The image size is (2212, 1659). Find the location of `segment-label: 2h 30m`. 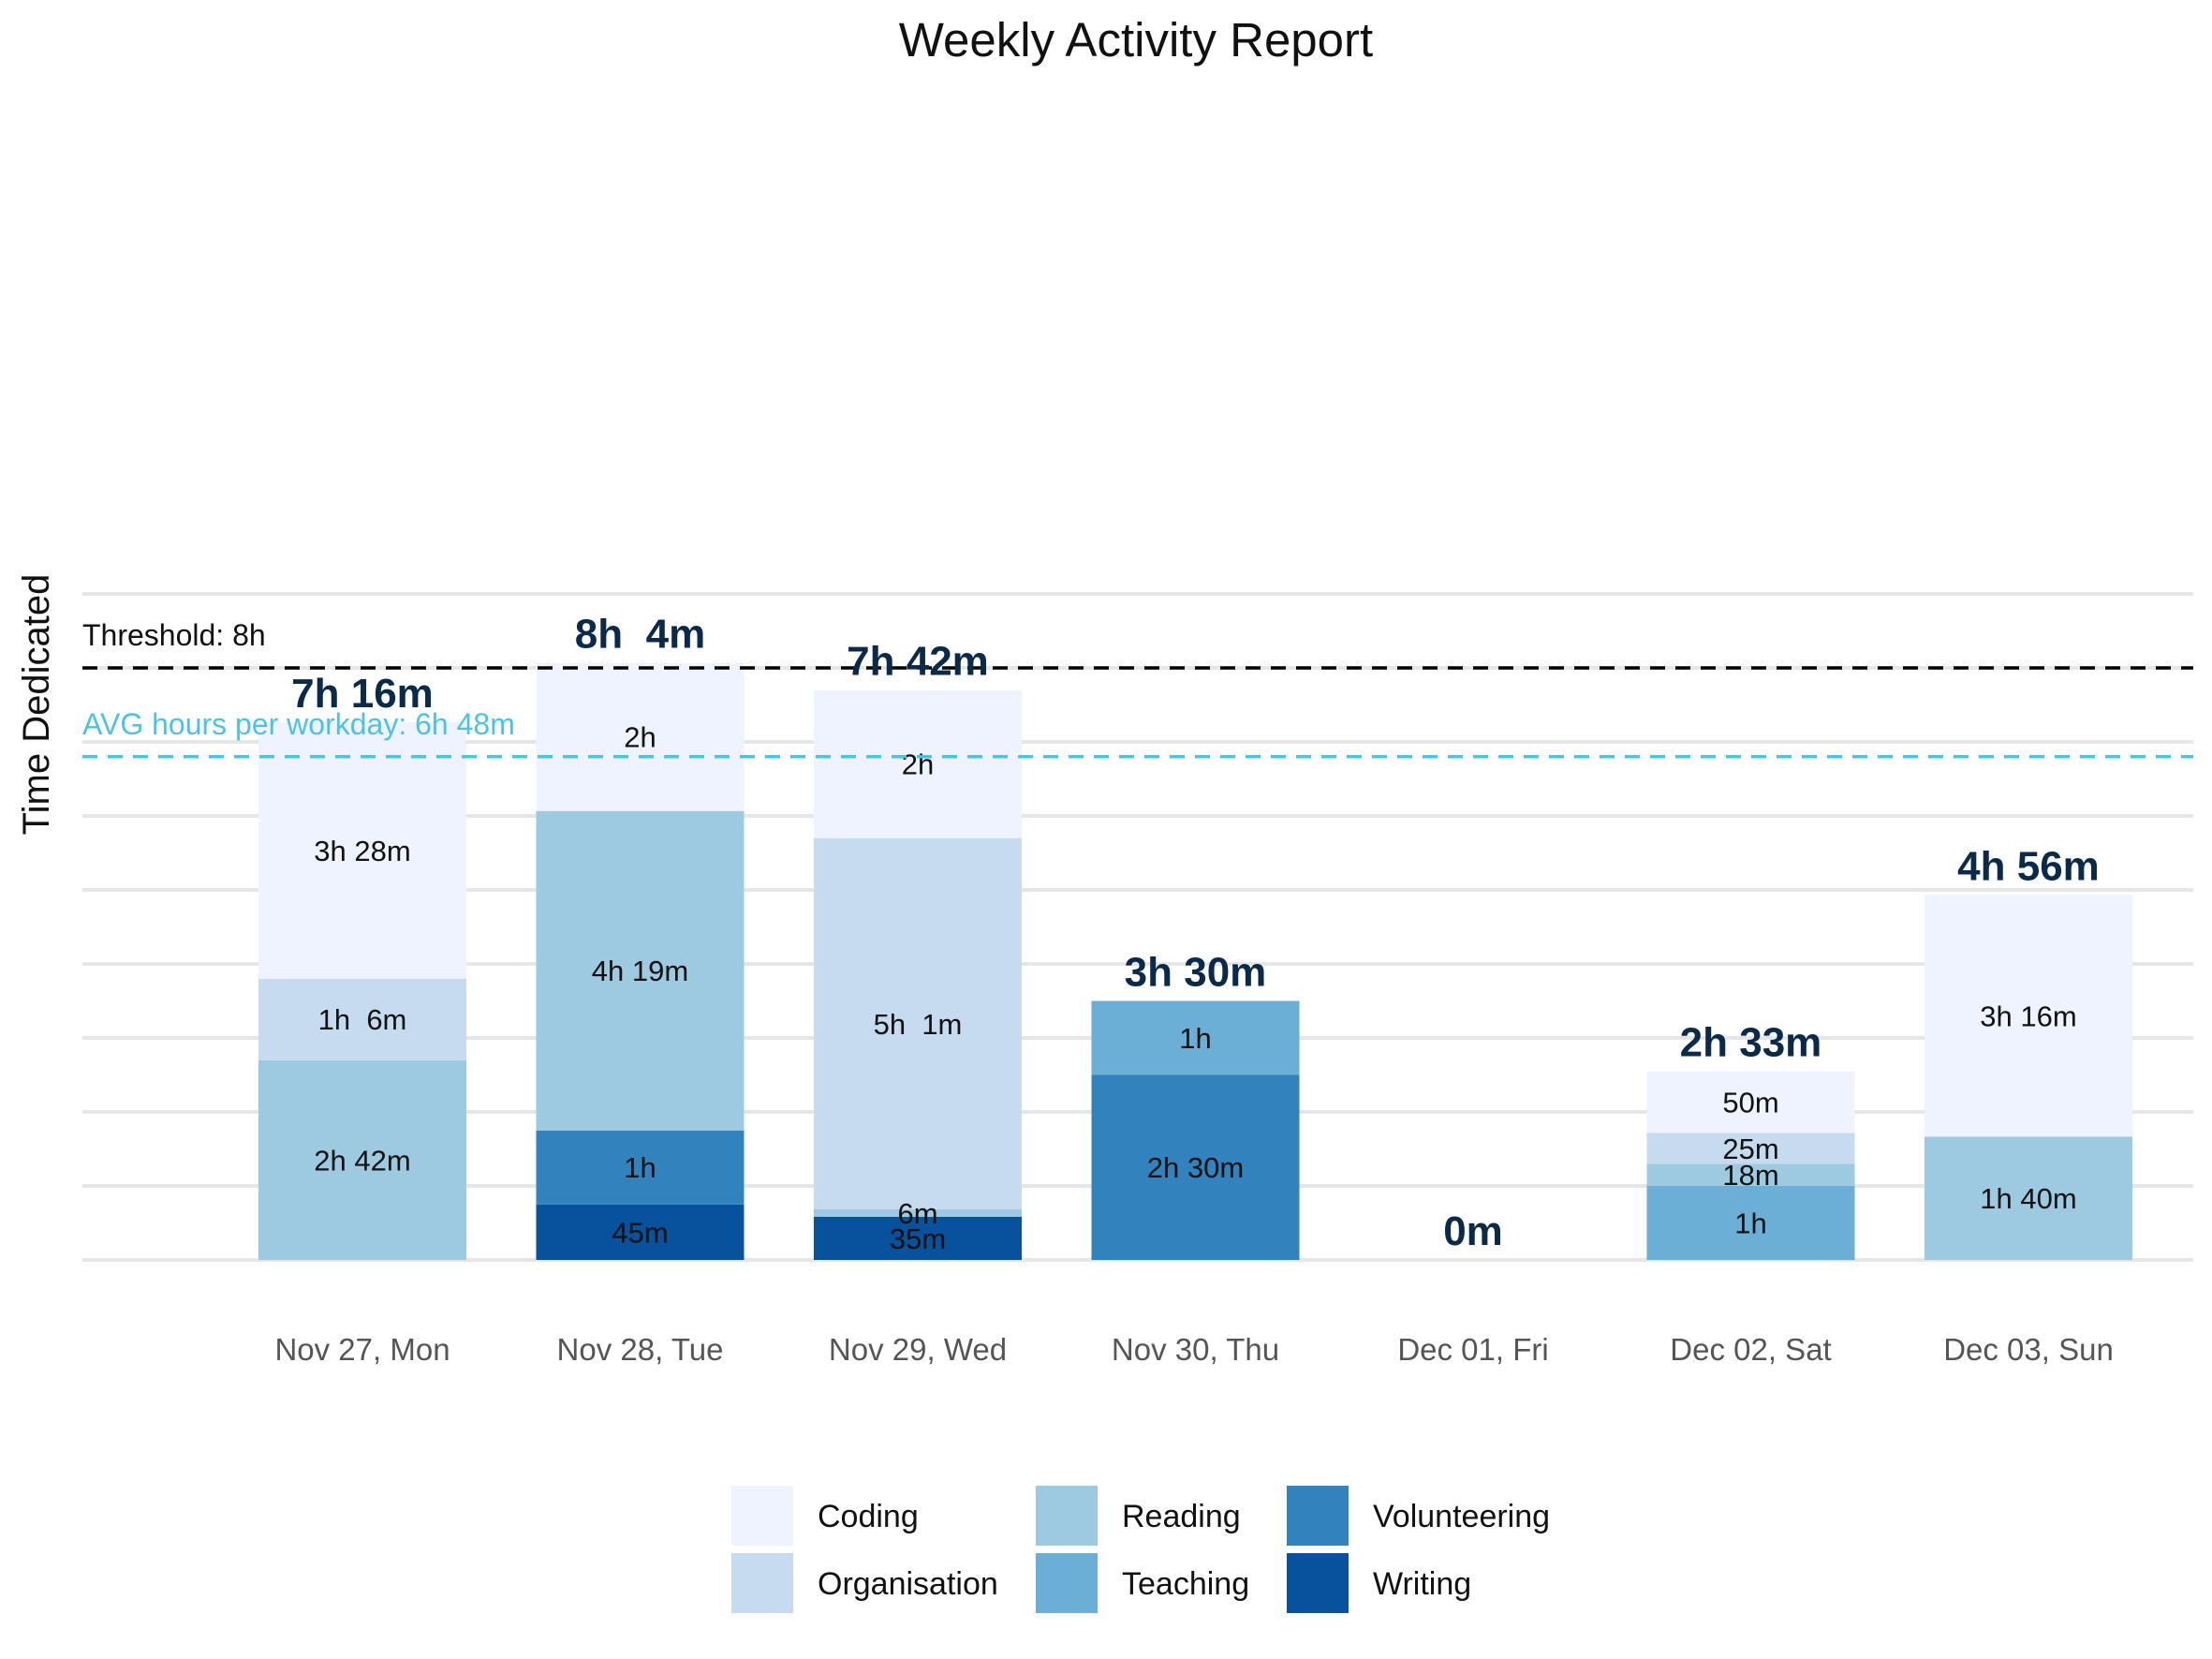

segment-label: 2h 30m is located at coordinates (1195, 1167).